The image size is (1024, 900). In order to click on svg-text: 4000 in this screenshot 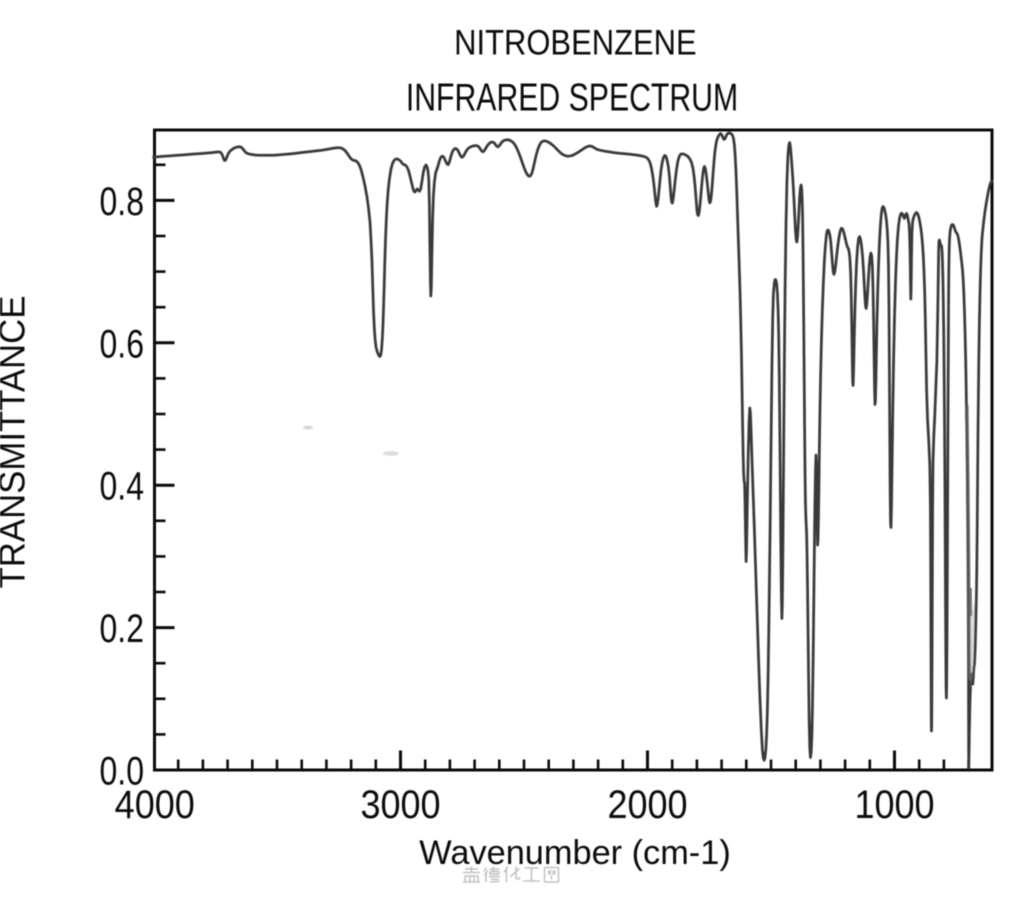, I will do `click(155, 805)`.